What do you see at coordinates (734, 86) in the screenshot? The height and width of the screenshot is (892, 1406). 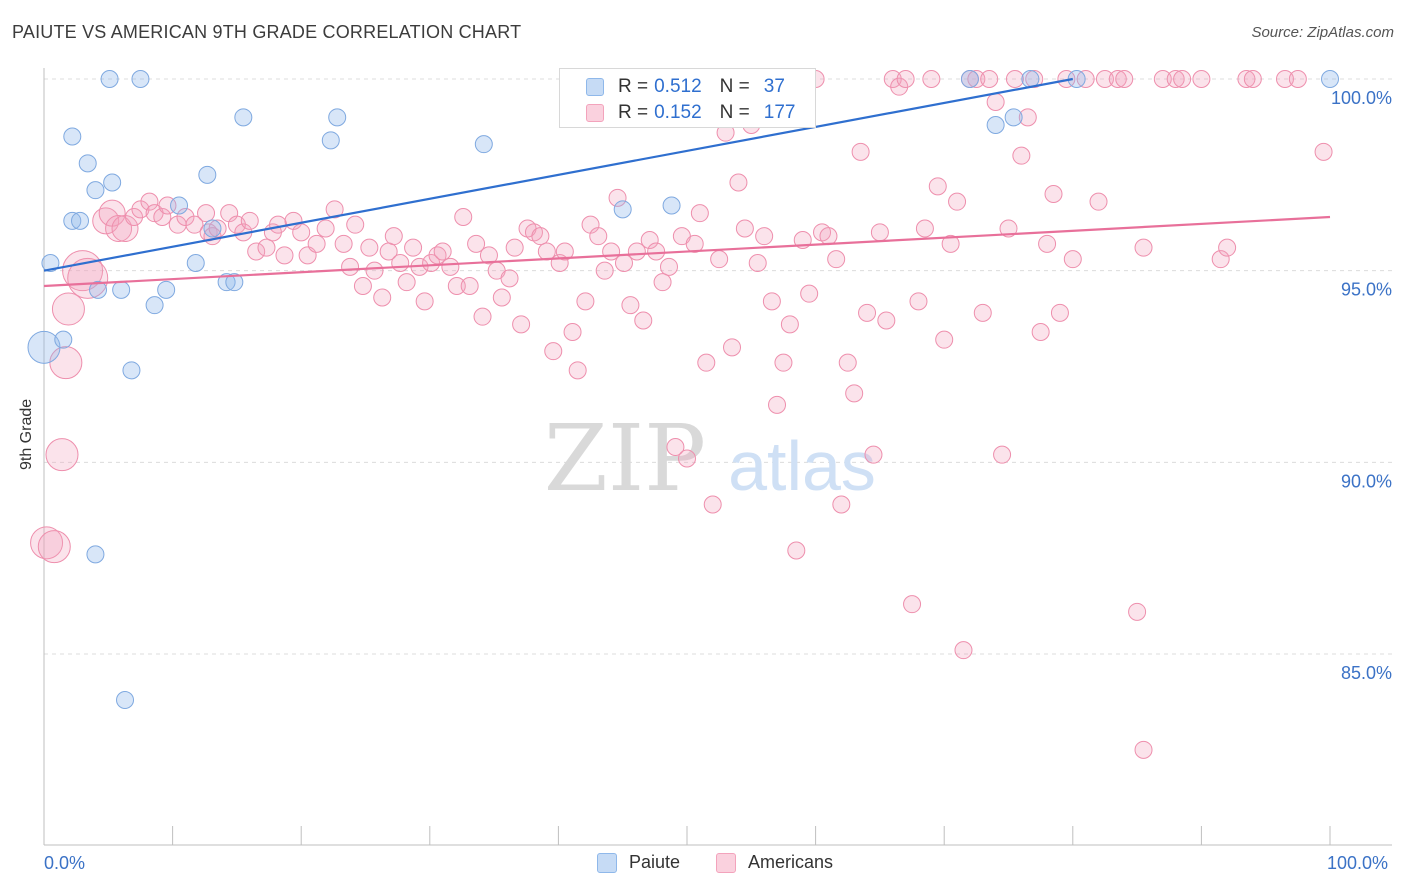 I see `paiute-n-label: N =` at bounding box center [734, 86].